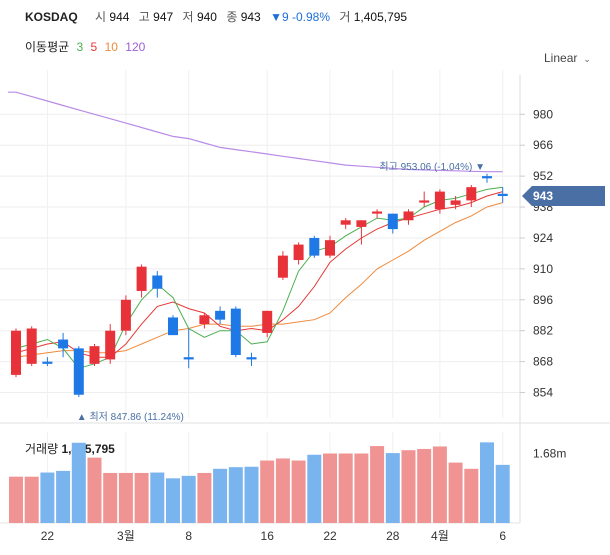 This screenshot has width=610, height=555. What do you see at coordinates (543, 176) in the screenshot?
I see `price-tick-label: 952` at bounding box center [543, 176].